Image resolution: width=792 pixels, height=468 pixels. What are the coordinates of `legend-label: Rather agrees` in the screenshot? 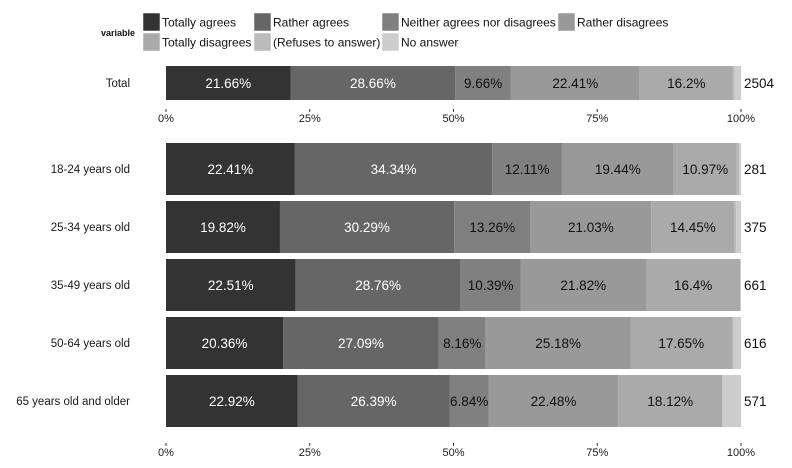 It's located at (311, 23).